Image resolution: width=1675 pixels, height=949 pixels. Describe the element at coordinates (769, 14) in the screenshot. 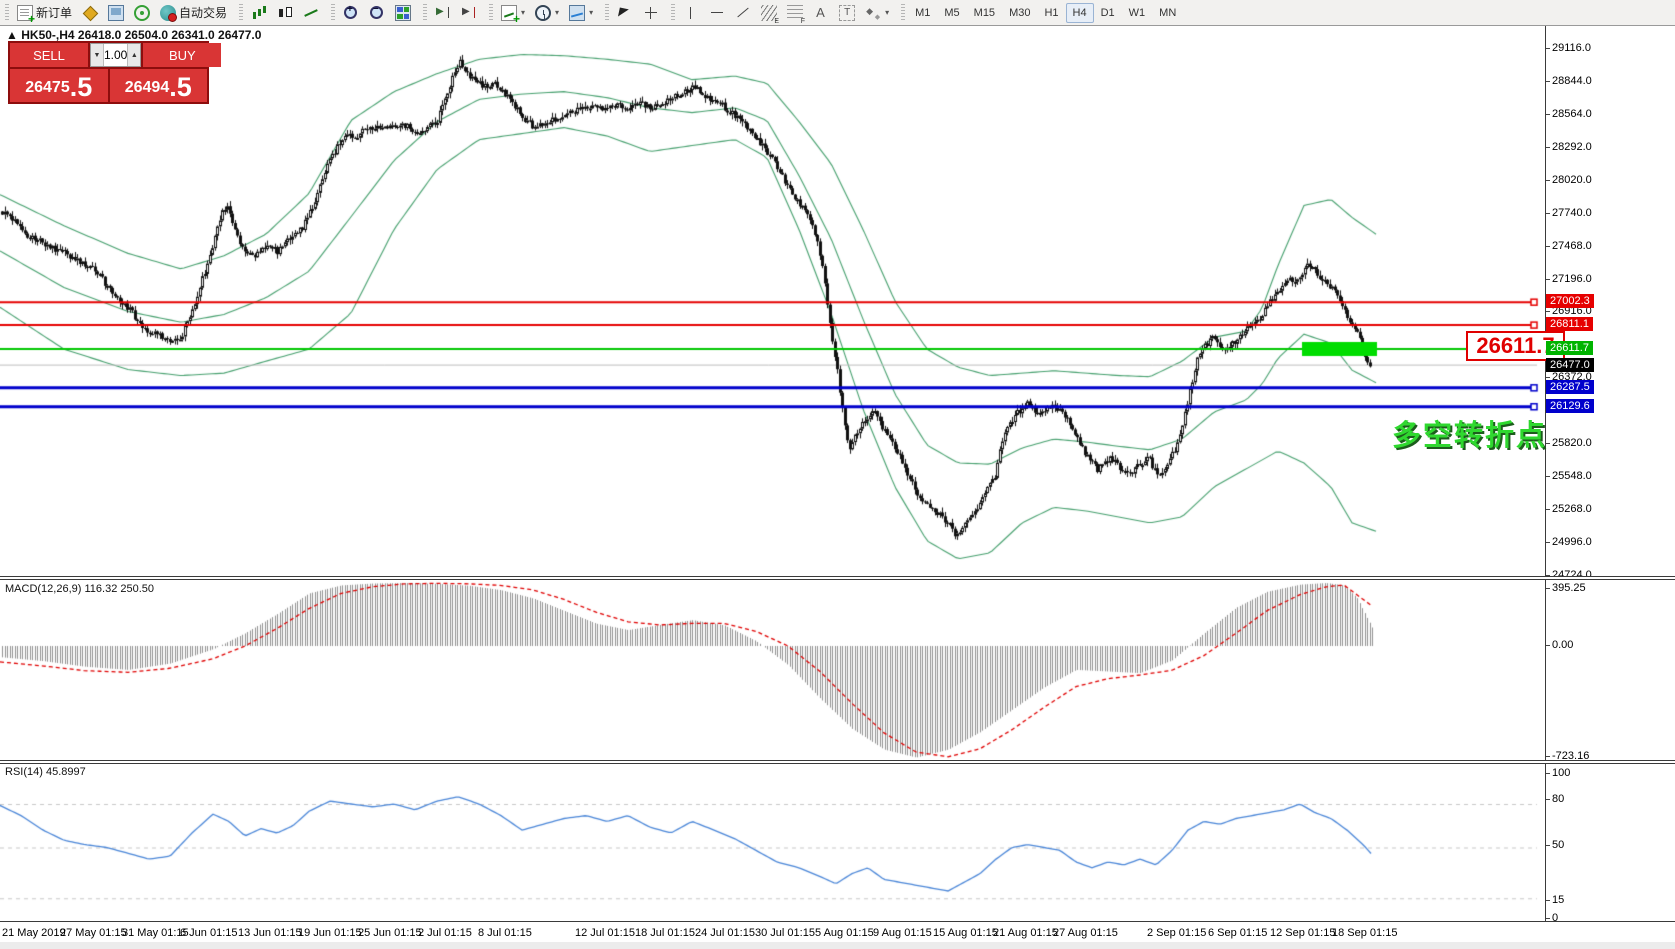

I see `equidistant-channel-tool` at that location.